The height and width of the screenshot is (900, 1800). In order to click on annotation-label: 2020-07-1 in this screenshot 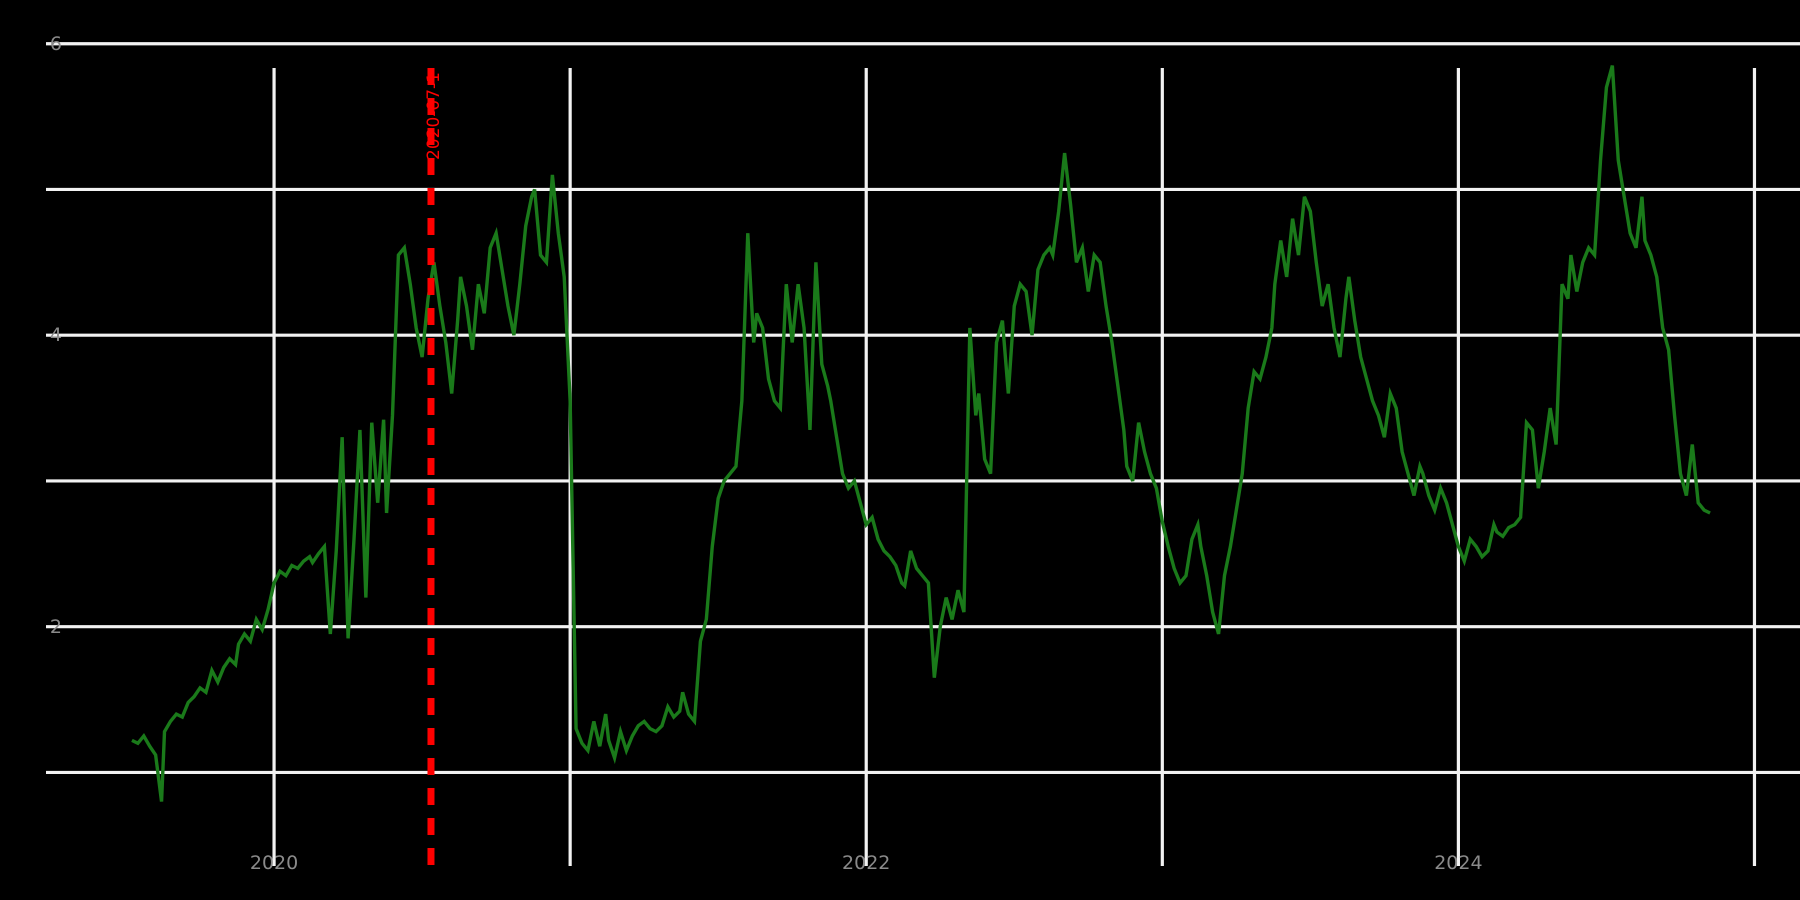, I will do `click(433, 116)`.